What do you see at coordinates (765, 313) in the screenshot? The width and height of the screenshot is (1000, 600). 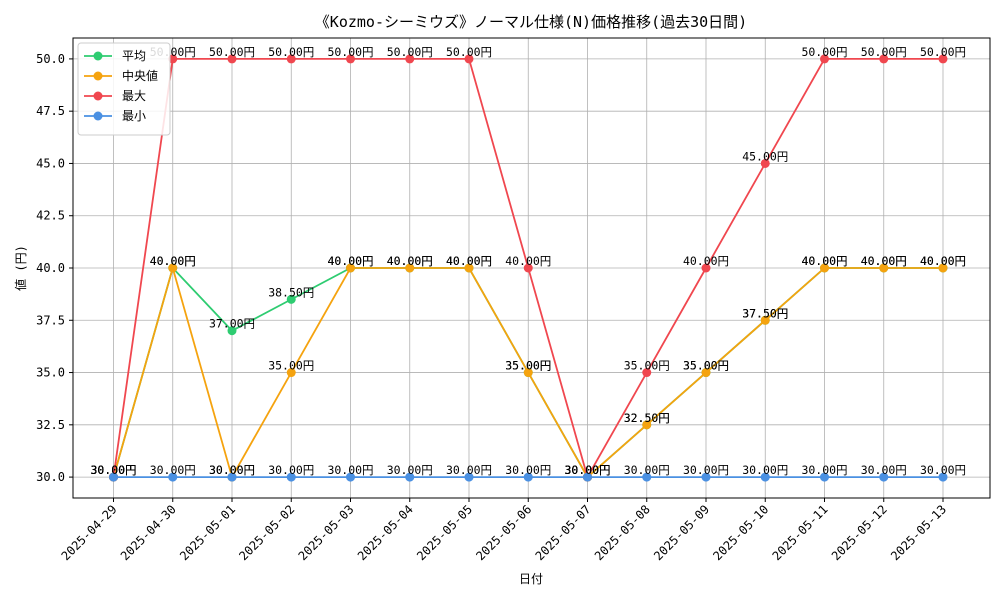 I see `data-label: 37.50円` at bounding box center [765, 313].